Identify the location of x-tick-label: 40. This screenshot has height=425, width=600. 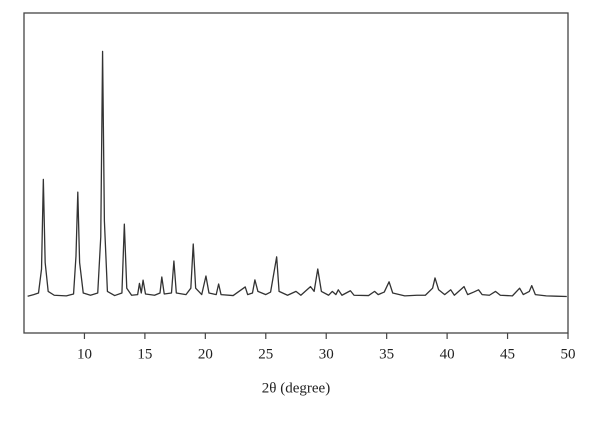
(447, 354).